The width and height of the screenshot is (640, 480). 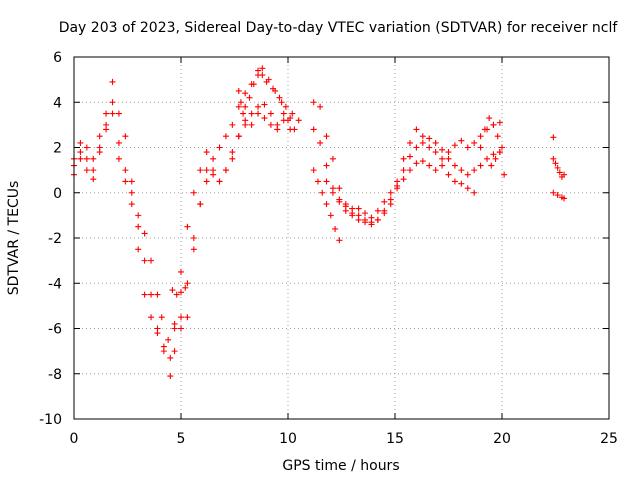 I want to click on x-axis-label: GPS time / hours, so click(x=340, y=466).